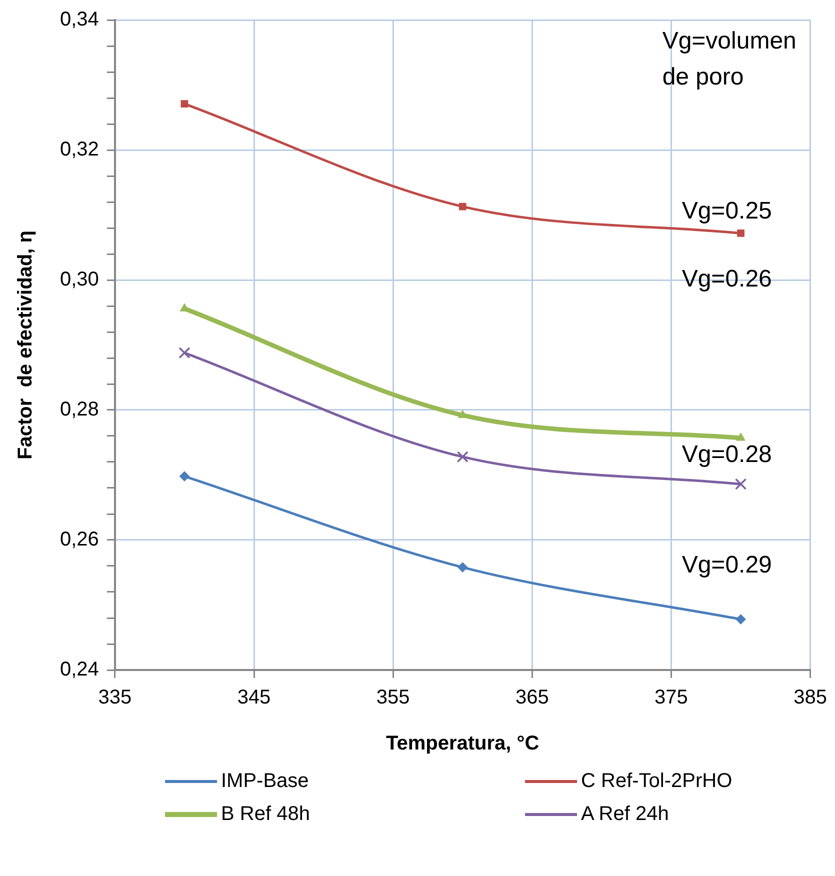  What do you see at coordinates (727, 454) in the screenshot?
I see `annotation: Vg=0.28` at bounding box center [727, 454].